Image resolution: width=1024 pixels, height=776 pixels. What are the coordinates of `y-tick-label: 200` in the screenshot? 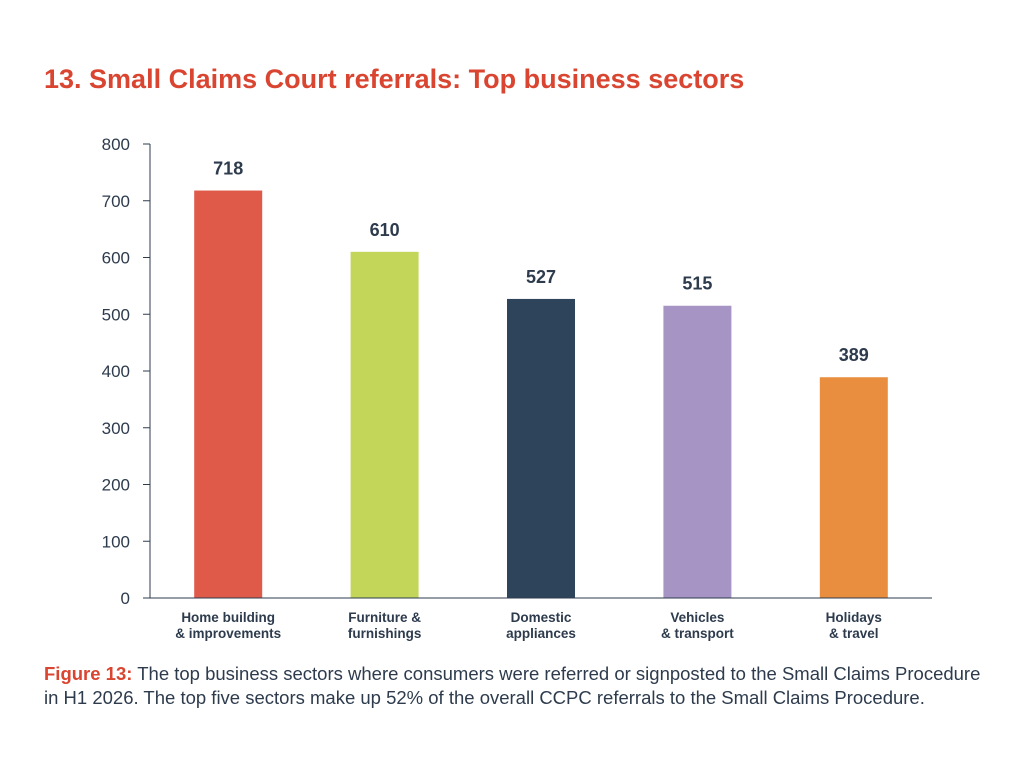 It's located at (116, 485).